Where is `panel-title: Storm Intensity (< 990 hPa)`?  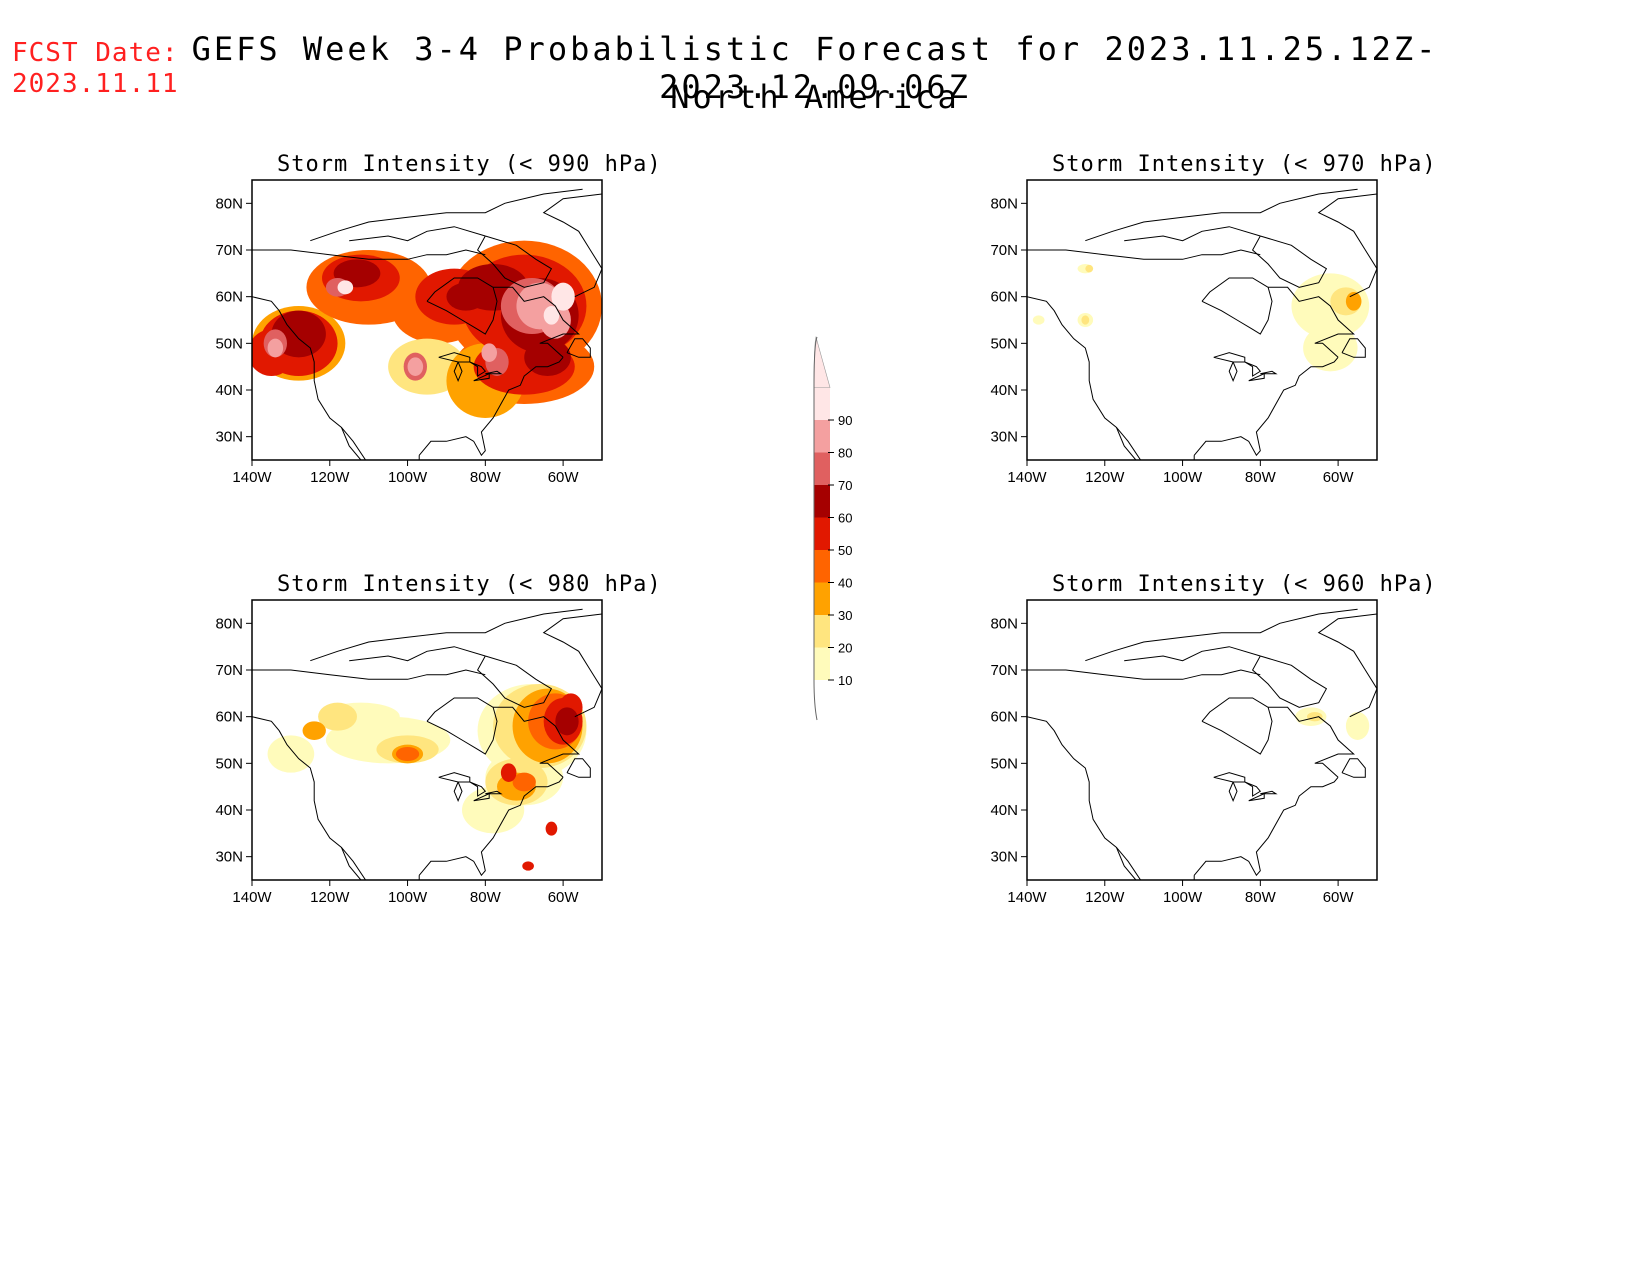 panel-title: Storm Intensity (< 990 hPa) is located at coordinates (469, 164).